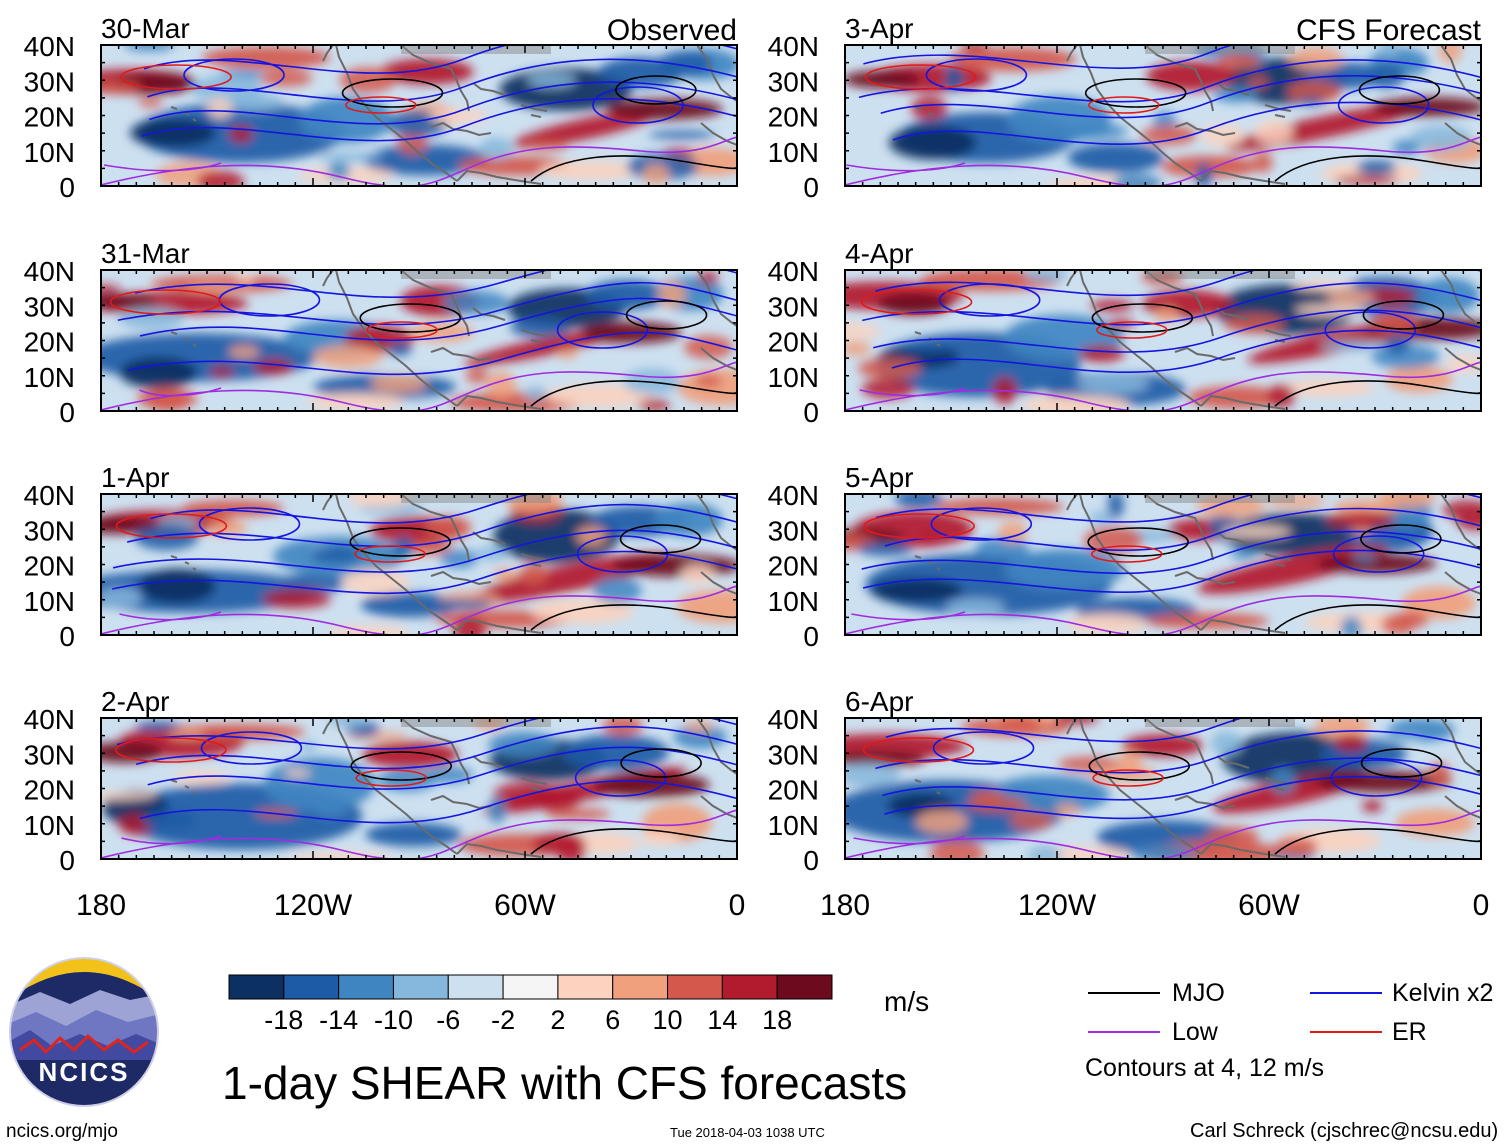 The image size is (1510, 1147). Describe the element at coordinates (135, 477) in the screenshot. I see `panel-date: 1-Apr` at that location.